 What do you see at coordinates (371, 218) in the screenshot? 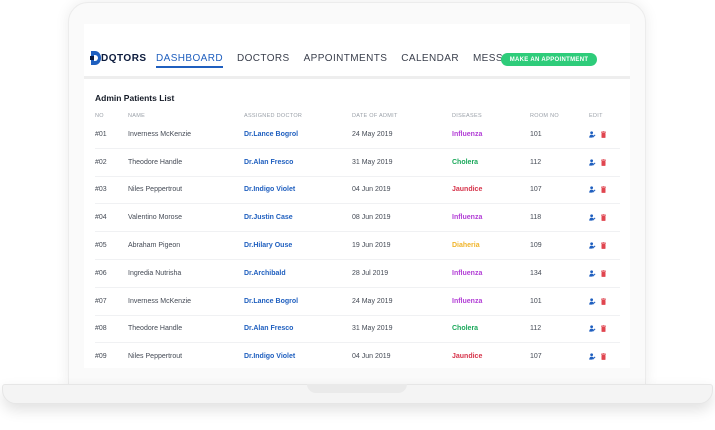
I see `admit-date: 08 Jun 2019` at bounding box center [371, 218].